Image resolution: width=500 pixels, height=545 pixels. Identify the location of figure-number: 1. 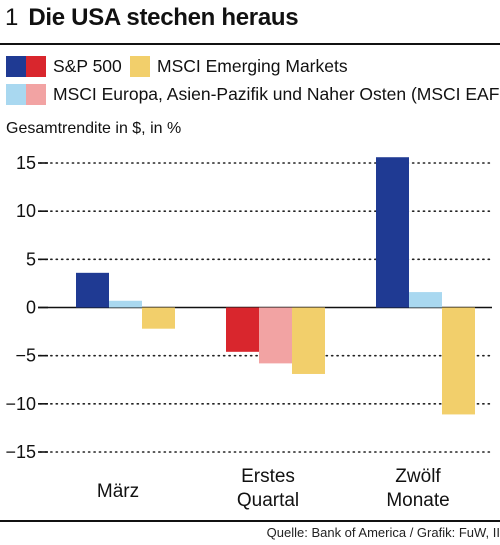
(12, 17).